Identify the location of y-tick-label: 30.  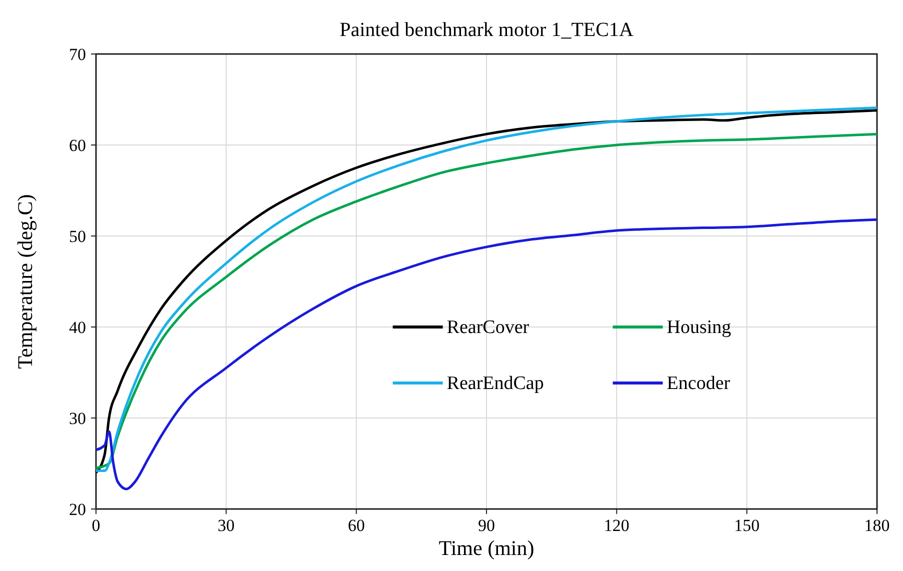
(77, 418).